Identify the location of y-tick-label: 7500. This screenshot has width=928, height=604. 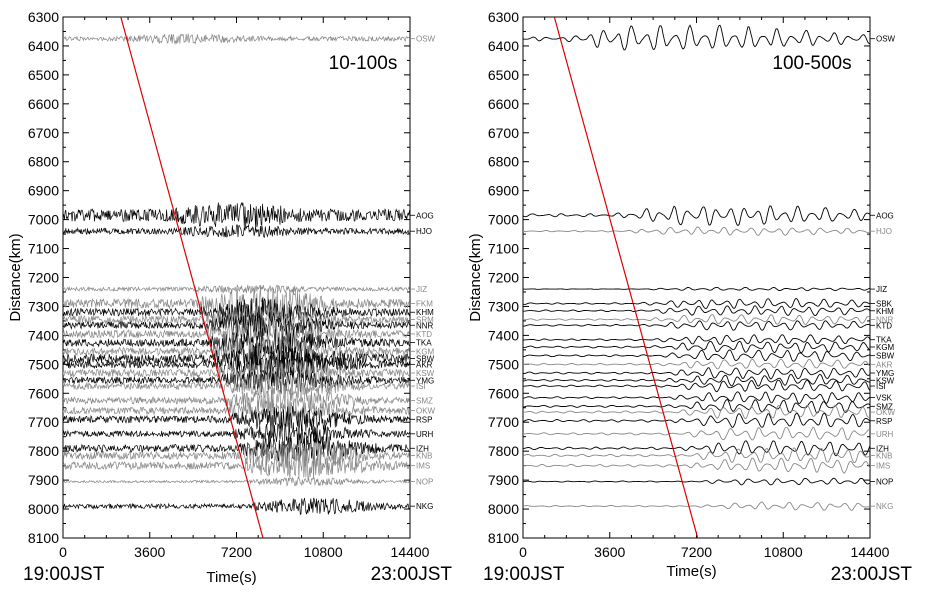
(503, 364).